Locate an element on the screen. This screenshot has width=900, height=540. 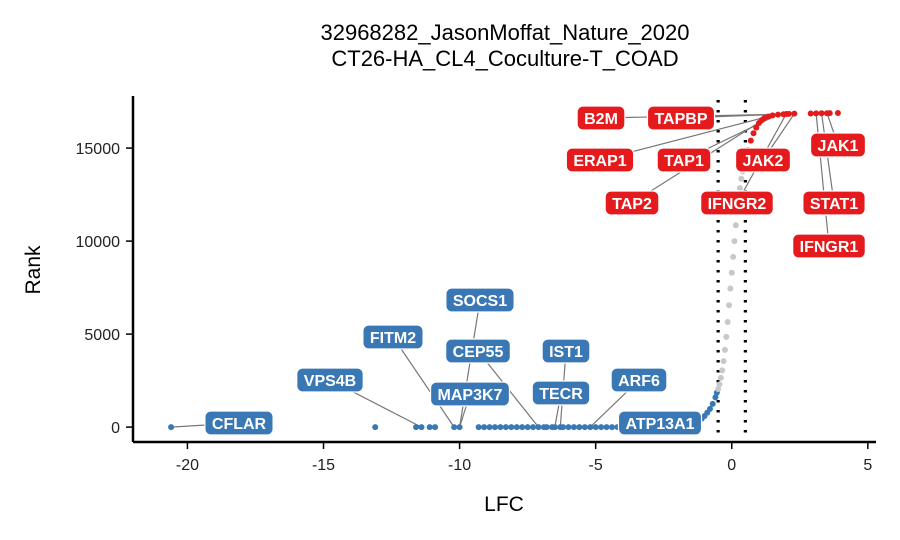
gene-label: JAK2 is located at coordinates (763, 161).